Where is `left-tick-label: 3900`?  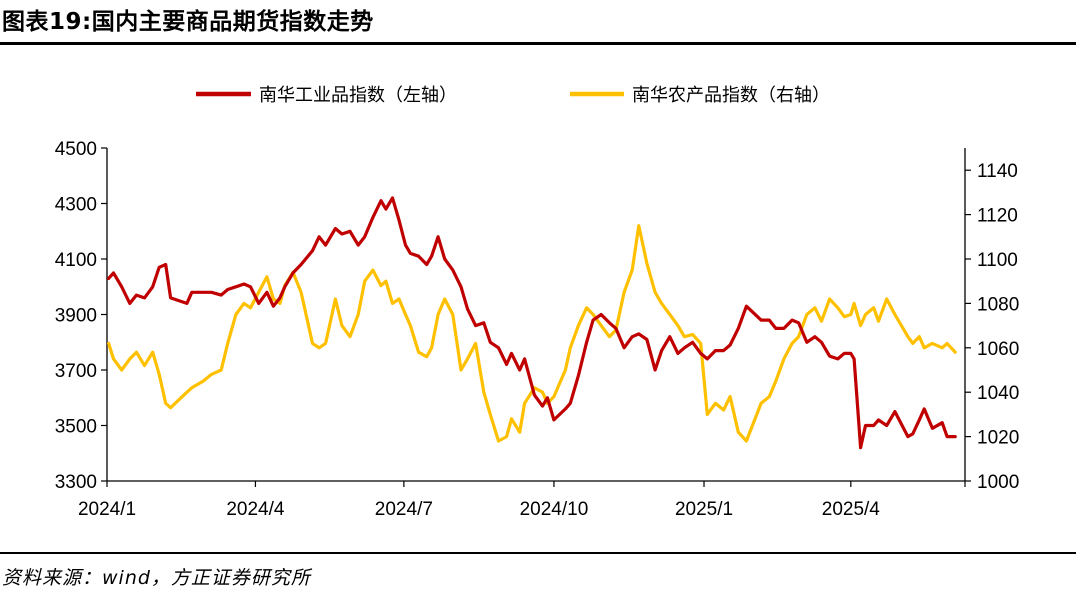 left-tick-label: 3900 is located at coordinates (76, 316).